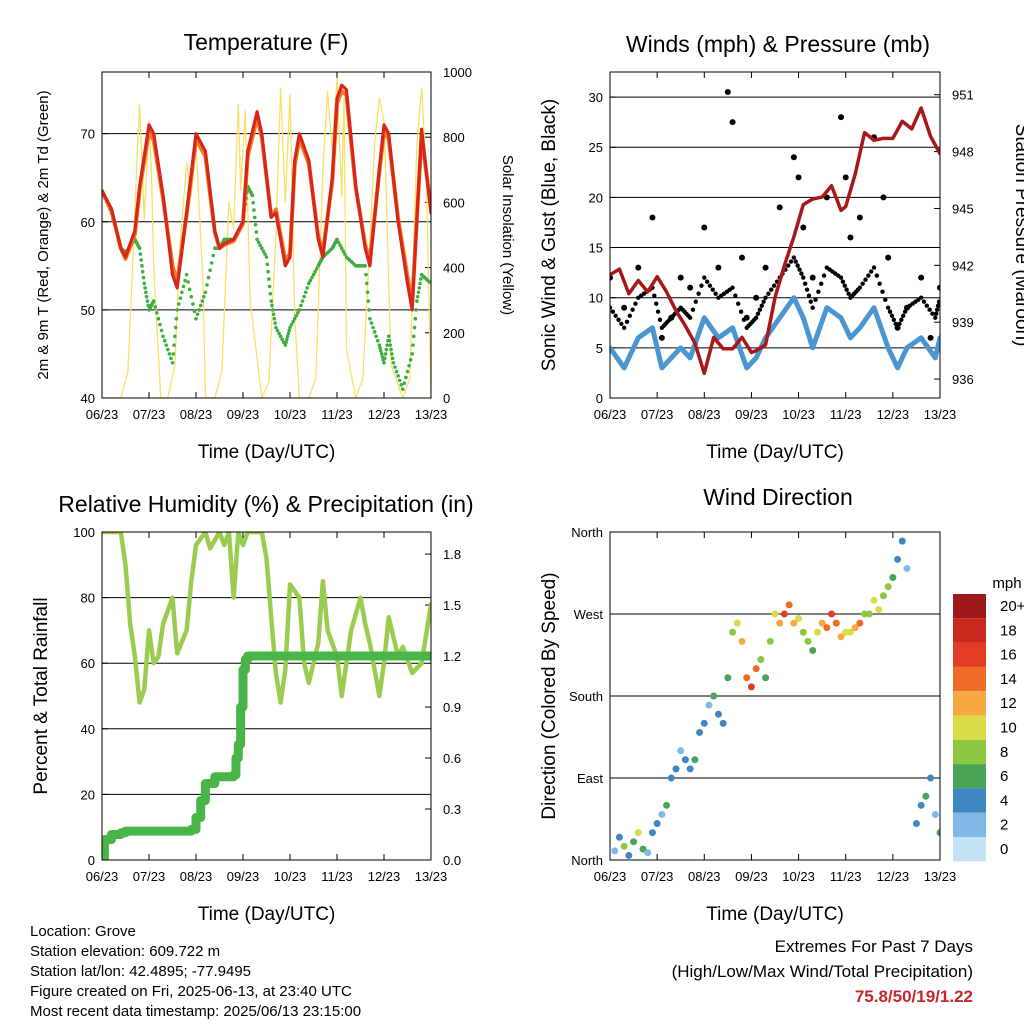 Image resolution: width=1024 pixels, height=1024 pixels. What do you see at coordinates (798, 876) in the screenshot?
I see `x-tick-label: 10/23` at bounding box center [798, 876].